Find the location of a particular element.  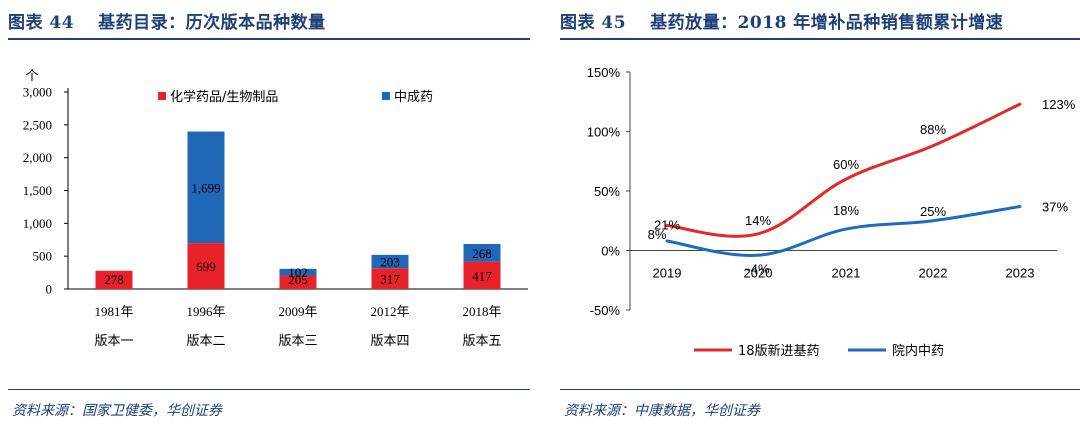

line-x-tick-label: 2020 is located at coordinates (758, 273).